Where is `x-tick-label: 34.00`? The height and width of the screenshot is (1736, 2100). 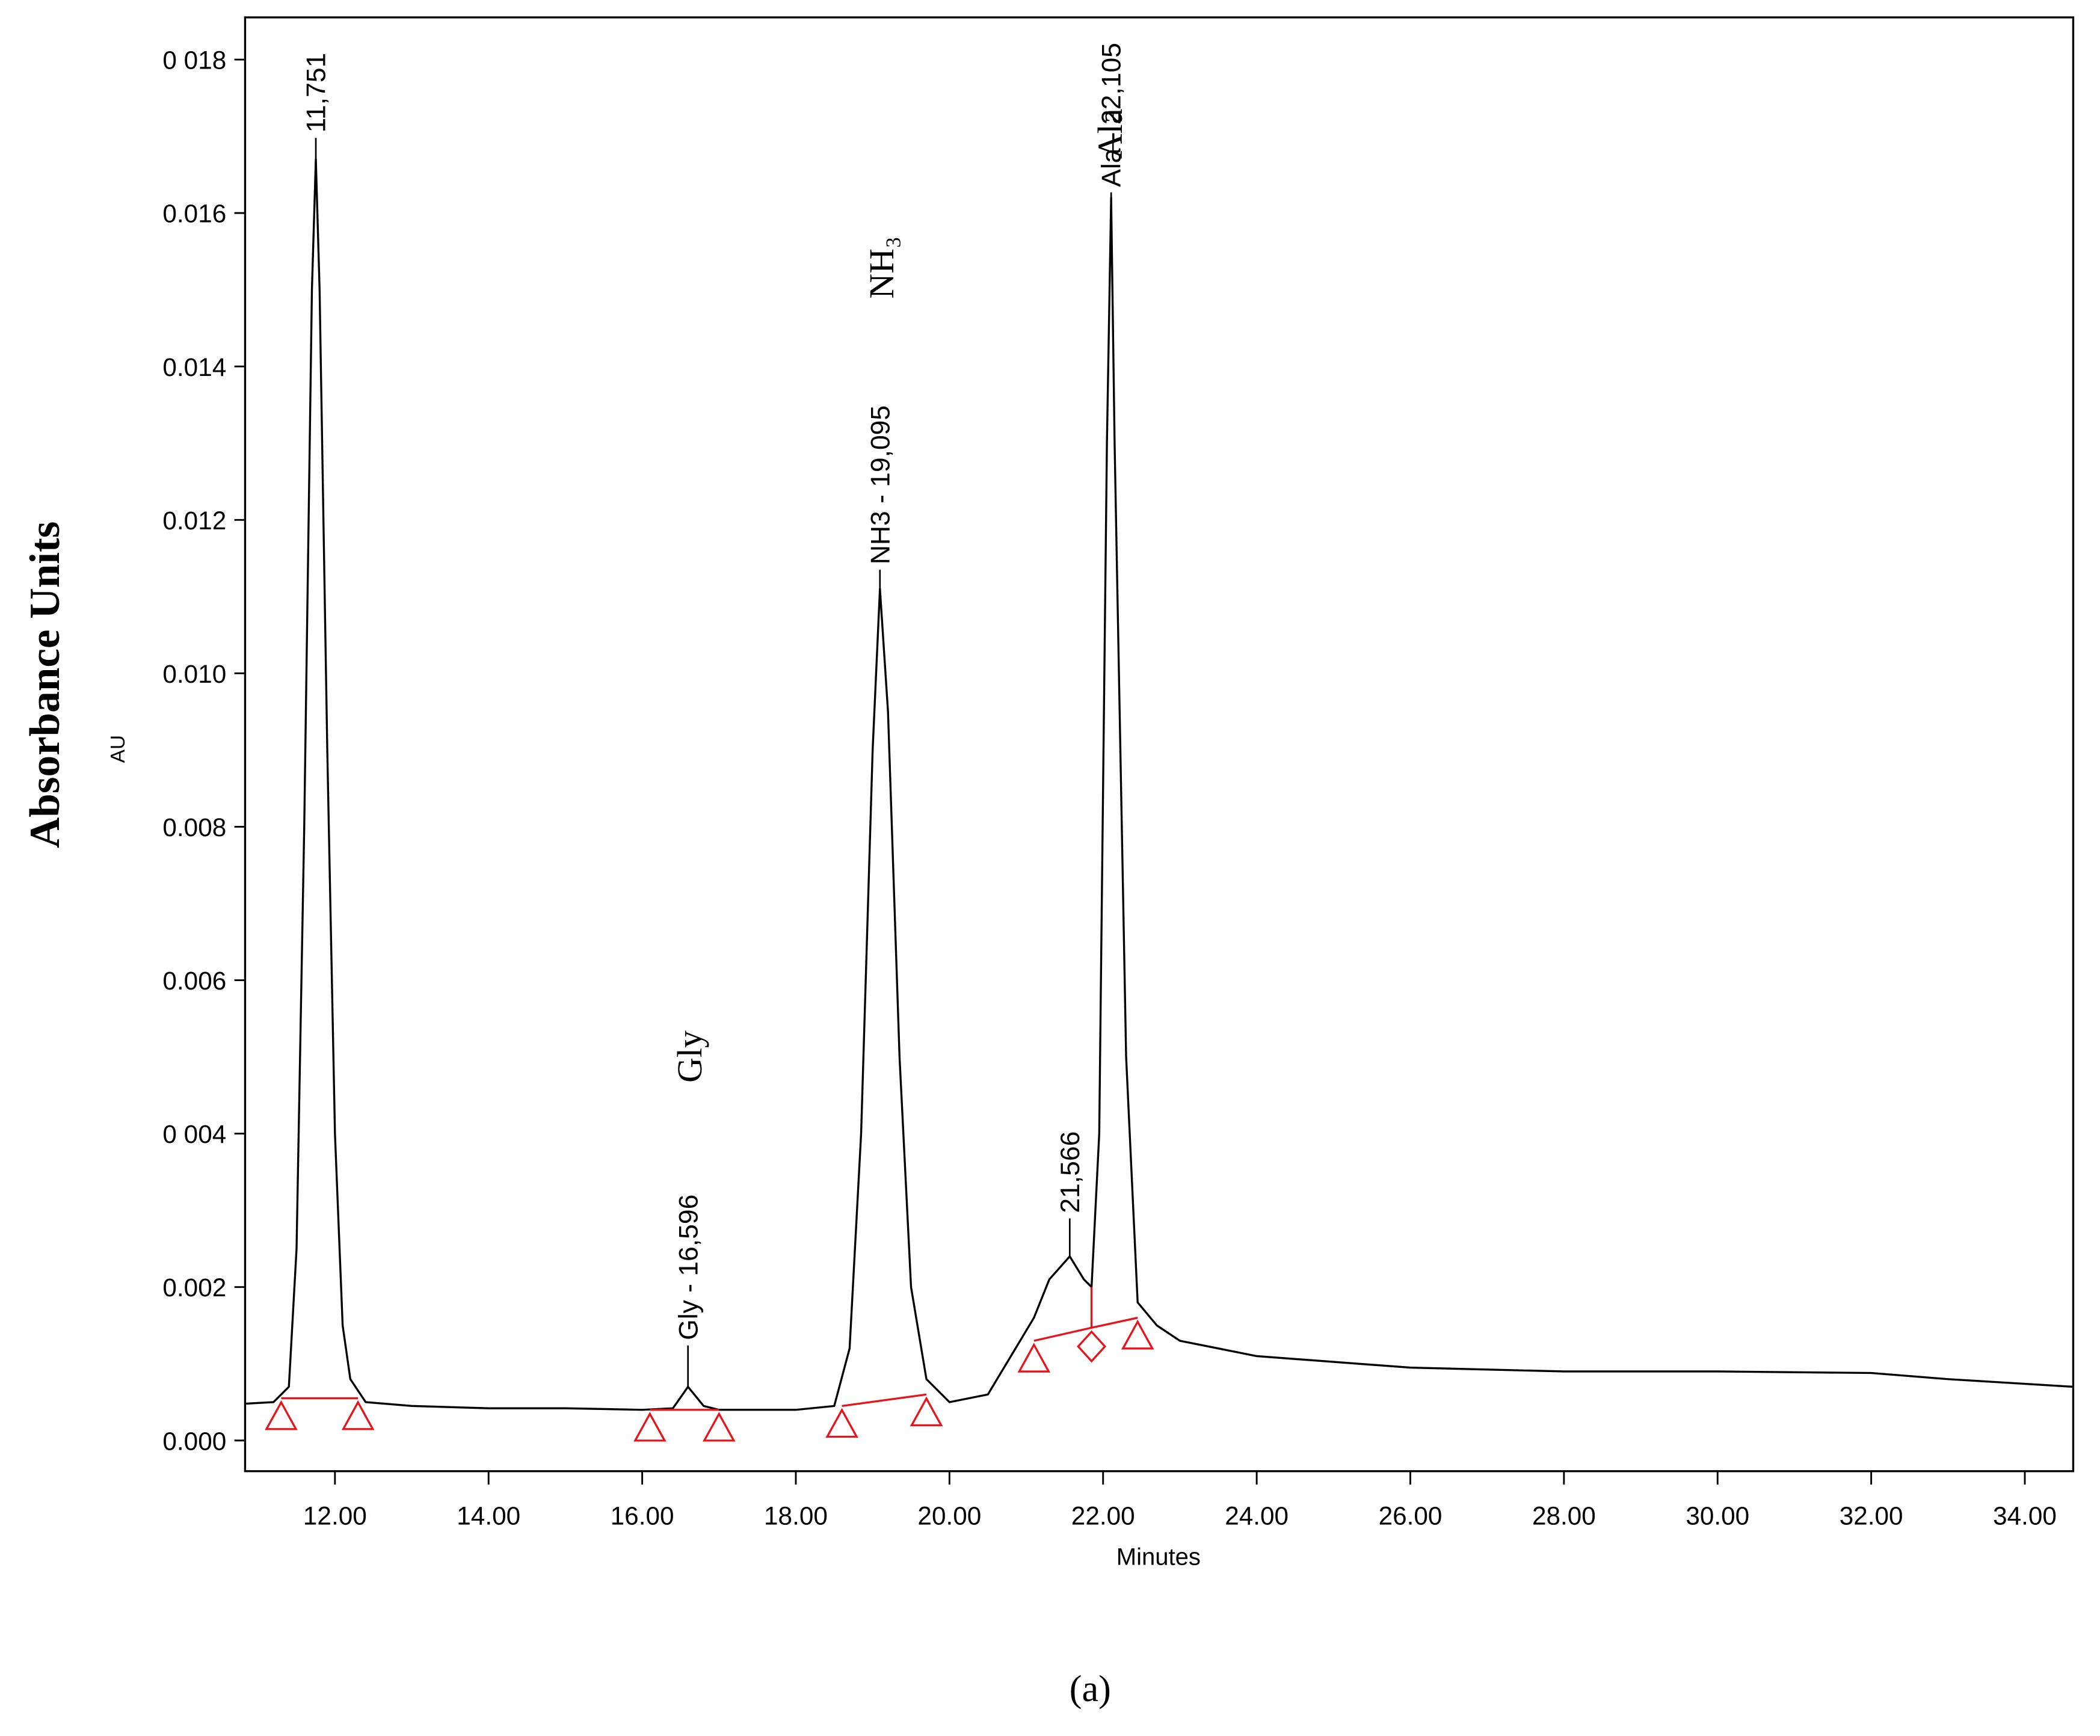
x-tick-label: 34.00 is located at coordinates (2025, 1516).